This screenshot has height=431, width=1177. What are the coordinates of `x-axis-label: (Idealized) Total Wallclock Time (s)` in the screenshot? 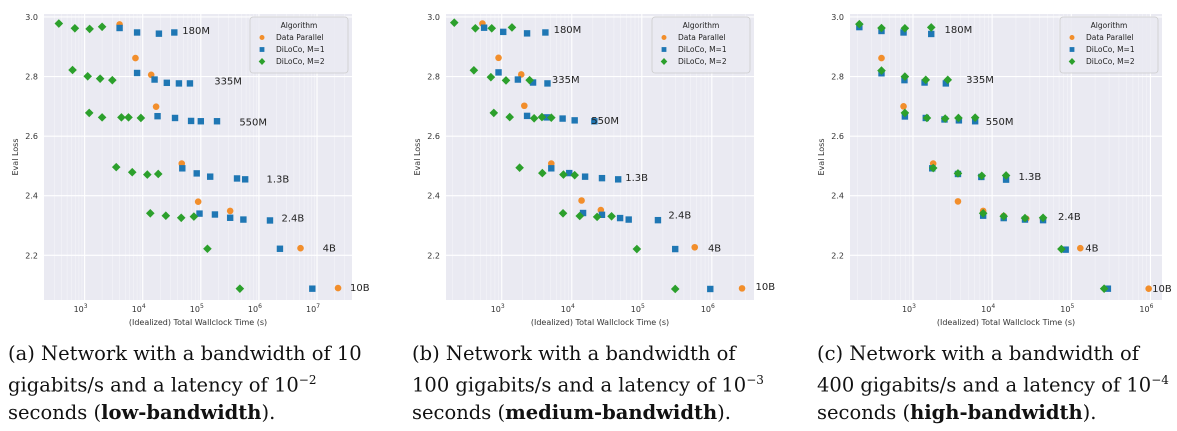 It's located at (600, 322).